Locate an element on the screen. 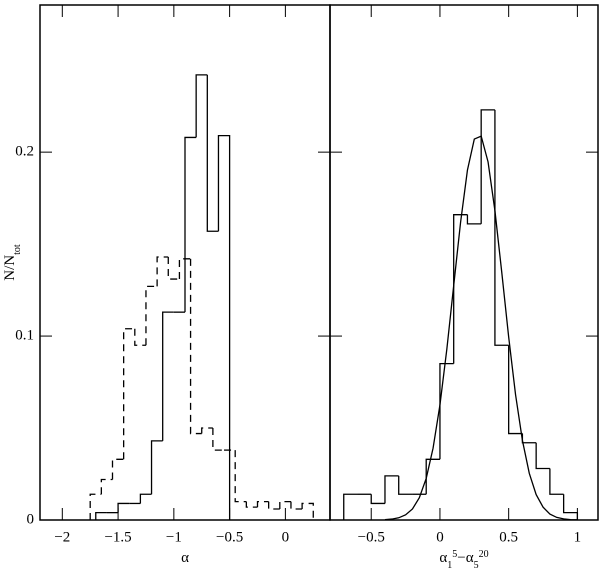 The width and height of the screenshot is (600, 578). x-tick-label: −1.5 is located at coordinates (117, 537).